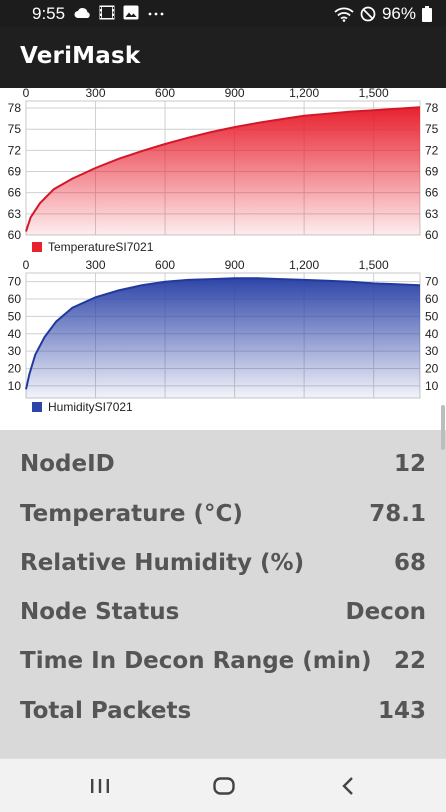 The image size is (446, 812). What do you see at coordinates (409, 464) in the screenshot?
I see `reading-value: 12` at bounding box center [409, 464].